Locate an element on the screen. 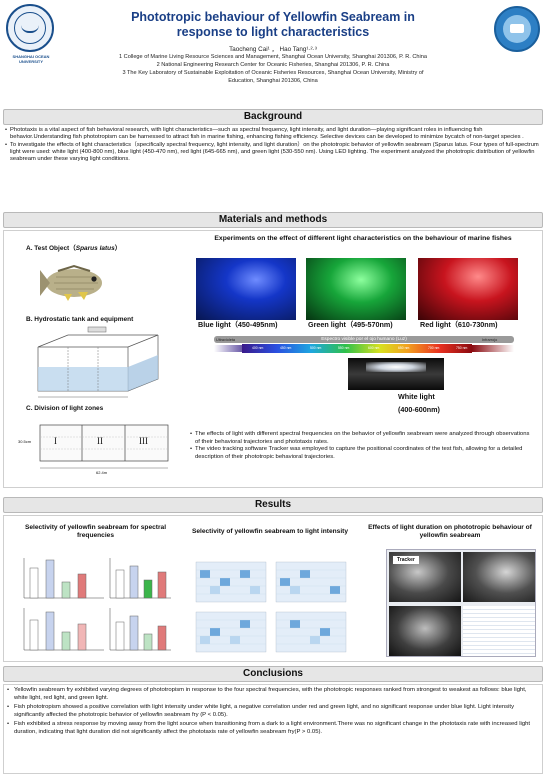 The image size is (546, 779). spectrum-tick: 550 nm is located at coordinates (344, 348).